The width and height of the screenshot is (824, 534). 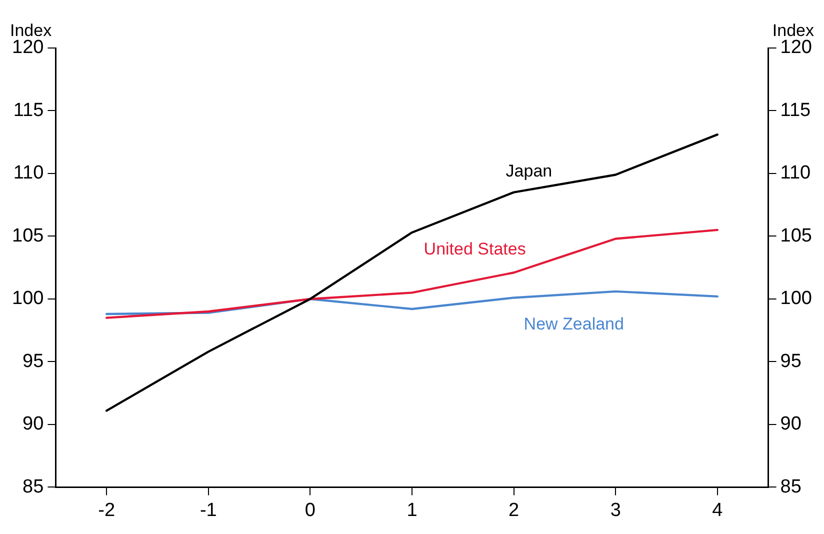 What do you see at coordinates (28, 299) in the screenshot?
I see `y-tick-label: 100` at bounding box center [28, 299].